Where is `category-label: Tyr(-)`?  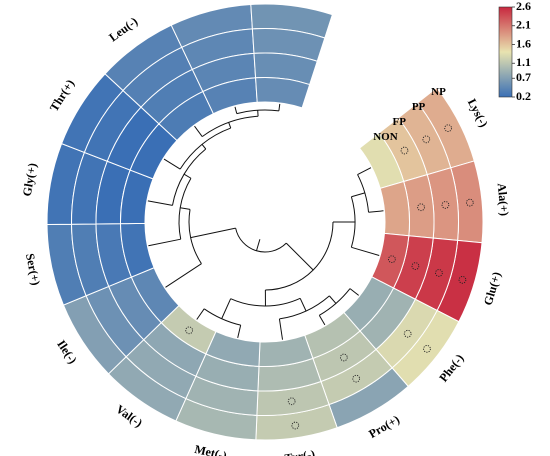 category-label: Tyr(-) is located at coordinates (300, 451).